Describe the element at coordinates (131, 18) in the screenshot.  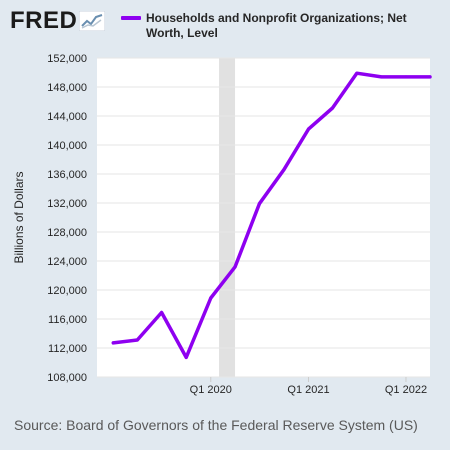
I see `legend-swatch` at that location.